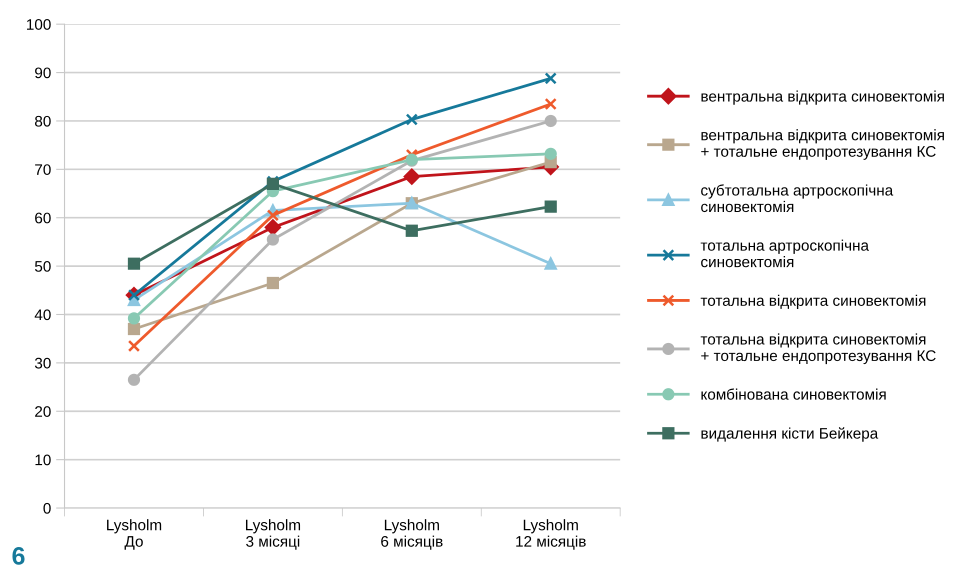  What do you see at coordinates (797, 198) in the screenshot?
I see `legend-label: субтотальна артроскопічна синовектомія` at bounding box center [797, 198].